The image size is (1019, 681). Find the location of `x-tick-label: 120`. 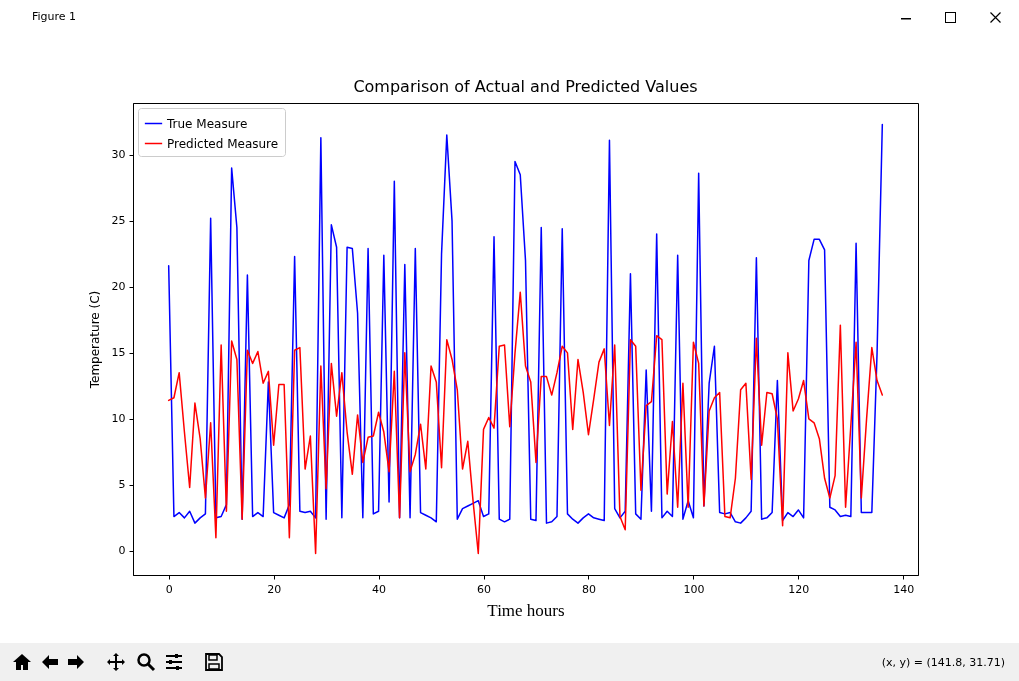

x-tick-label: 120 is located at coordinates (799, 589).